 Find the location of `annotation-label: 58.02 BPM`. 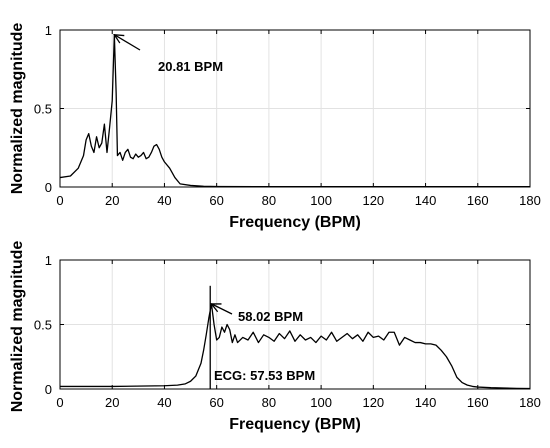

annotation-label: 58.02 BPM is located at coordinates (270, 316).